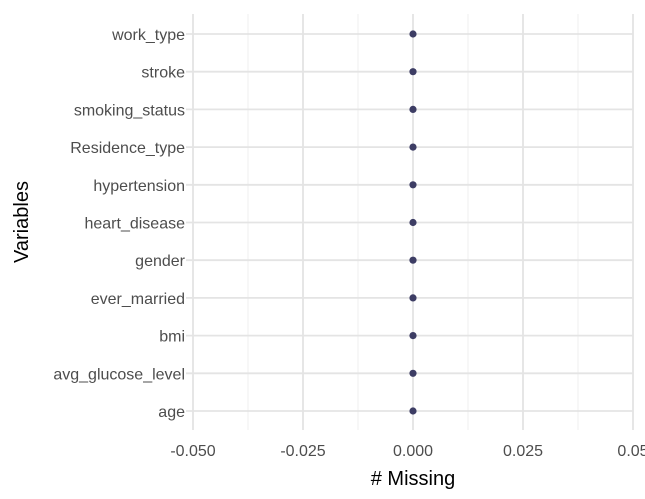 This screenshot has width=645, height=499. Describe the element at coordinates (148, 35) in the screenshot. I see `y-tick-label: work_type` at that location.